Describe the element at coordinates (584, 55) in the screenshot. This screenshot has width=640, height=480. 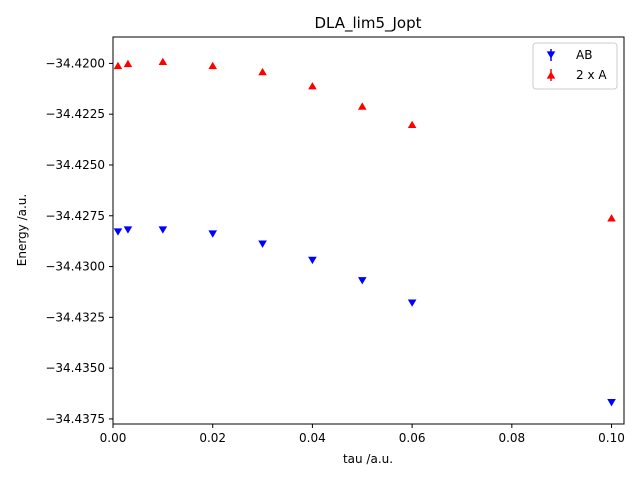
I see `legend-label: AB` at that location.